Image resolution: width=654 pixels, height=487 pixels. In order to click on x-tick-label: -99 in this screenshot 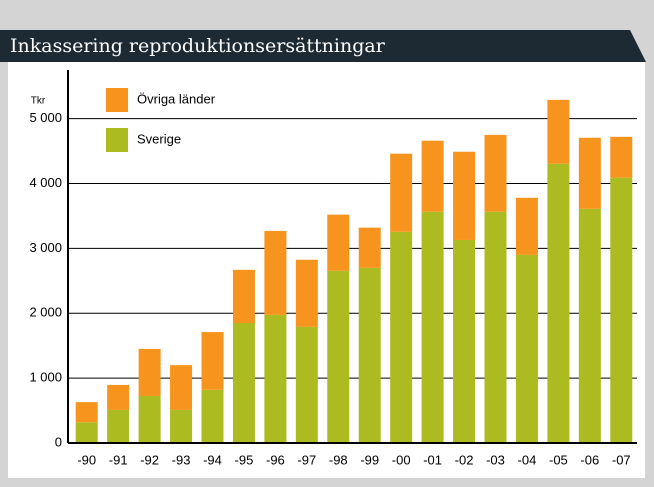, I will do `click(369, 459)`.